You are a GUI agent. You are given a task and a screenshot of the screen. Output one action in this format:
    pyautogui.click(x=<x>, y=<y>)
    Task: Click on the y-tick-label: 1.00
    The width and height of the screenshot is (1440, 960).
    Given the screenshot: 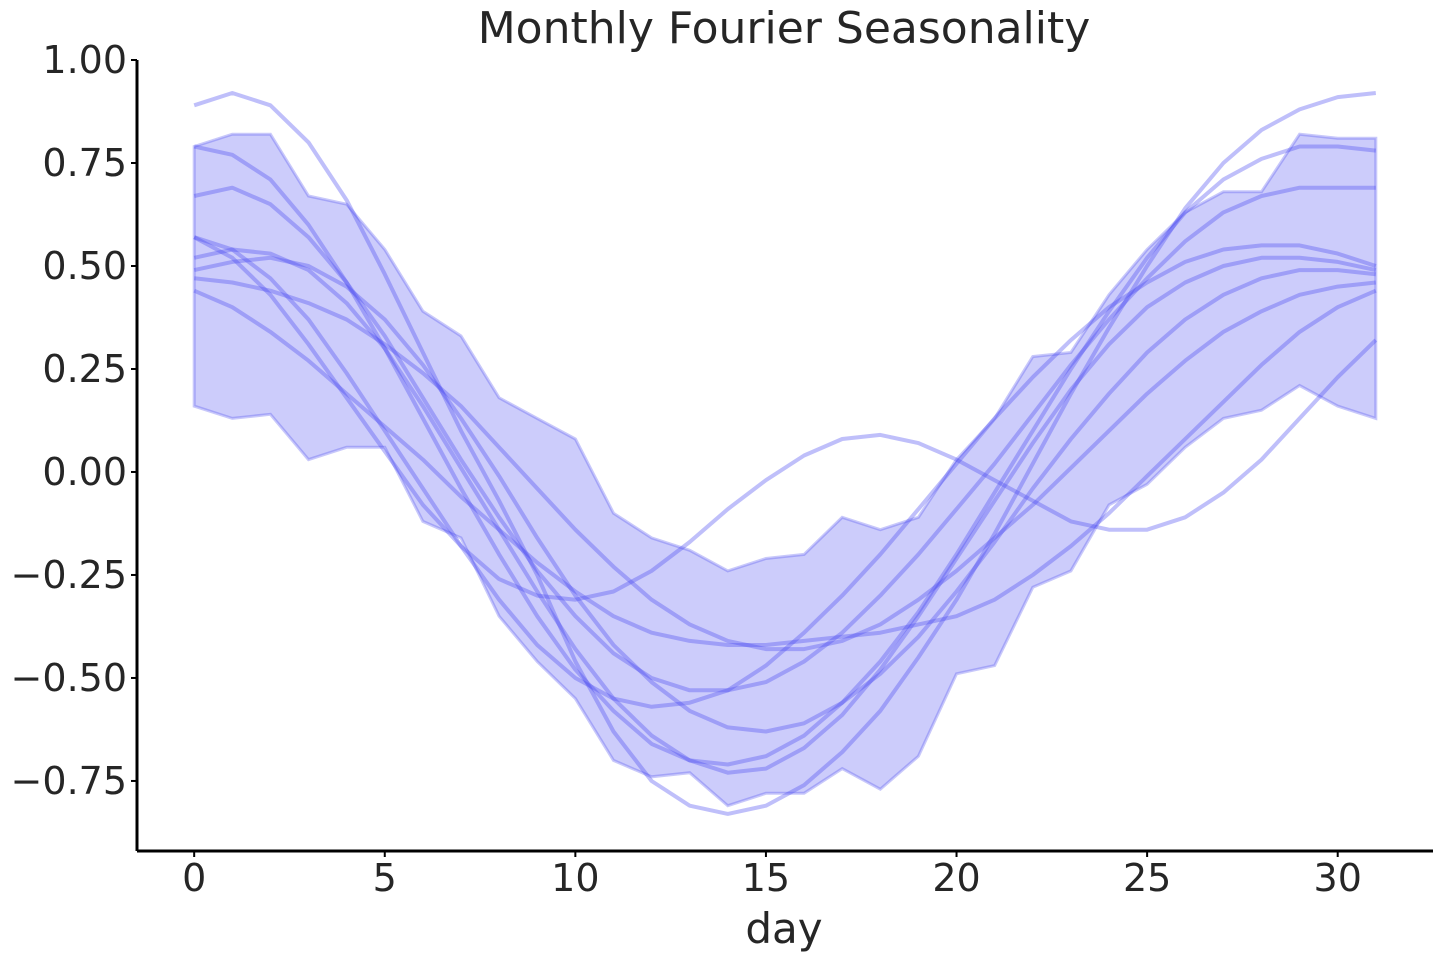 What is the action you would take?
    pyautogui.click(x=84, y=60)
    